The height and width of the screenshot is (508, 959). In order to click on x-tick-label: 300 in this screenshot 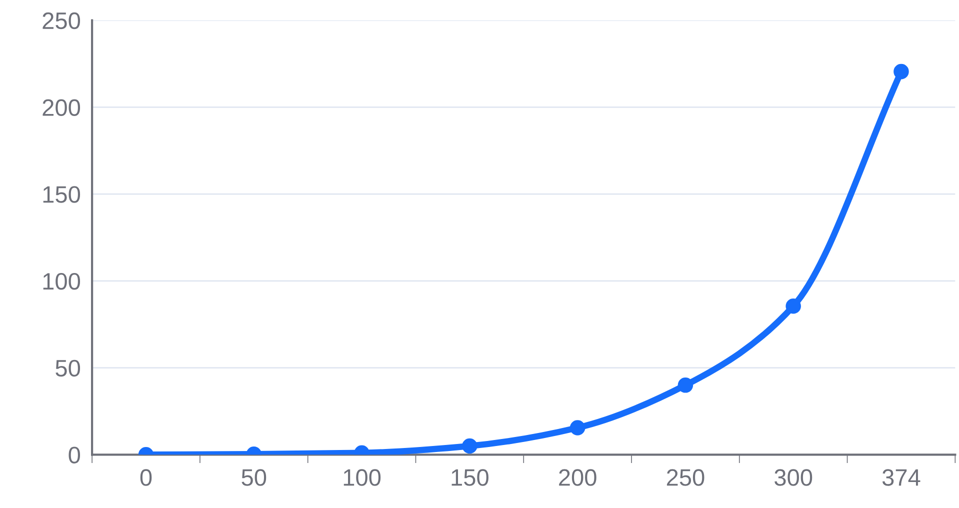, I will do `click(793, 477)`.